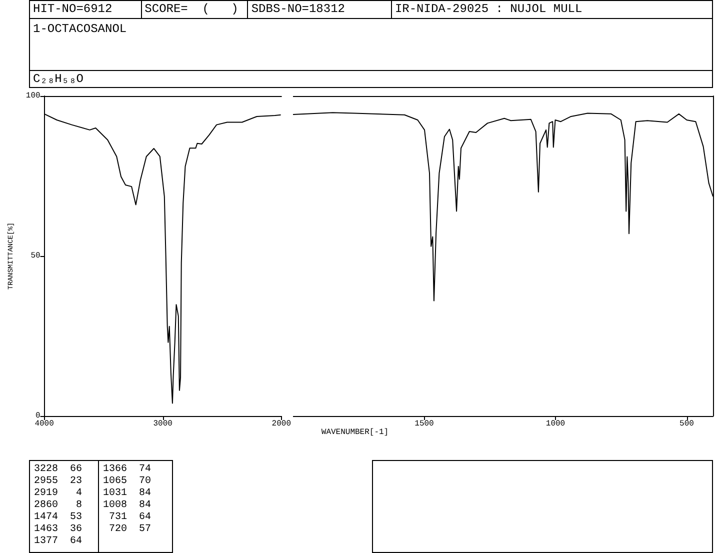 This screenshot has width=715, height=553. Describe the element at coordinates (130, 518) in the screenshot. I see `text: 731 64` at that location.